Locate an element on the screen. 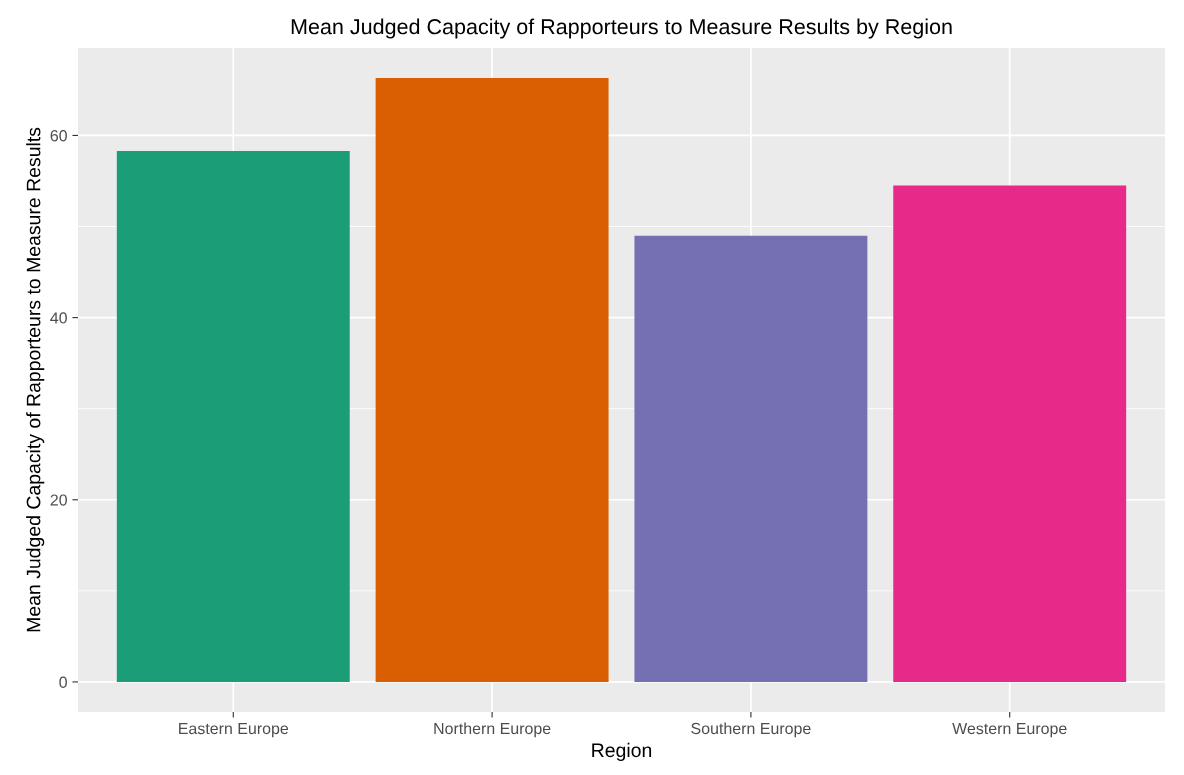 Image resolution: width=1184 pixels, height=775 pixels. y-axis-title: Mean Judged Capacity of Rapporteurs to Measure Results is located at coordinates (35, 379).